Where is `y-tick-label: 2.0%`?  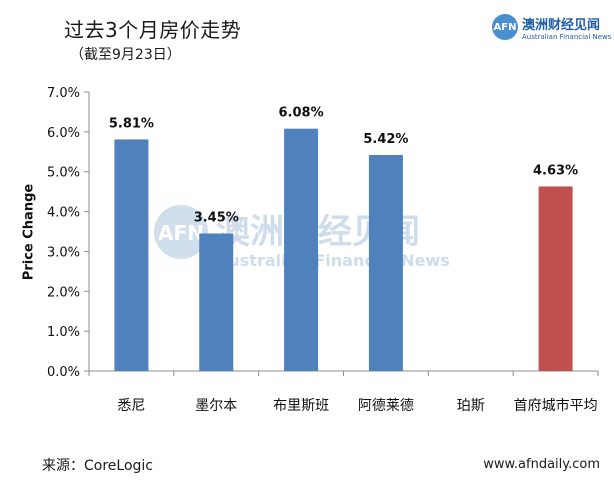 y-tick-label: 2.0% is located at coordinates (63, 292).